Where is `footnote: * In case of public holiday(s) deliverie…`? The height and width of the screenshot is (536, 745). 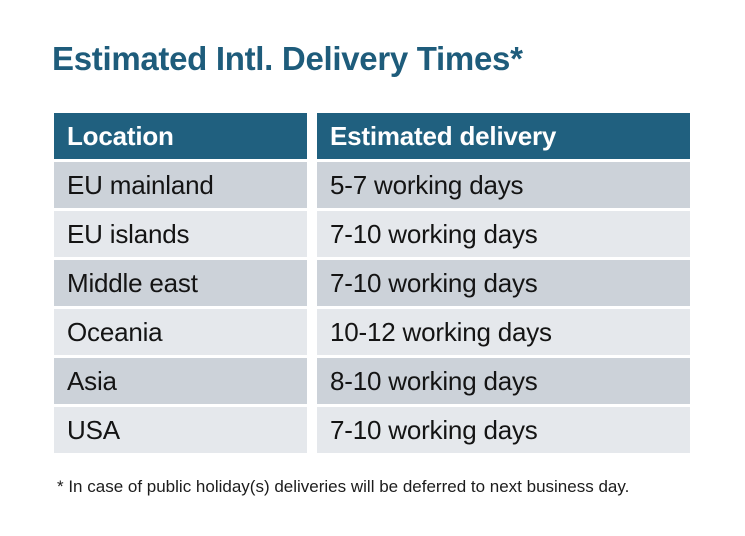 footnote: * In case of public holiday(s) deliverie… is located at coordinates (343, 486).